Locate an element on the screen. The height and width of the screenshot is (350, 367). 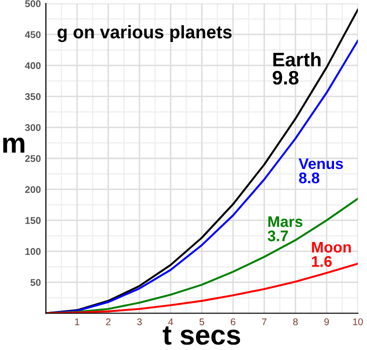
y-tick-label: 250 is located at coordinates (33, 158).